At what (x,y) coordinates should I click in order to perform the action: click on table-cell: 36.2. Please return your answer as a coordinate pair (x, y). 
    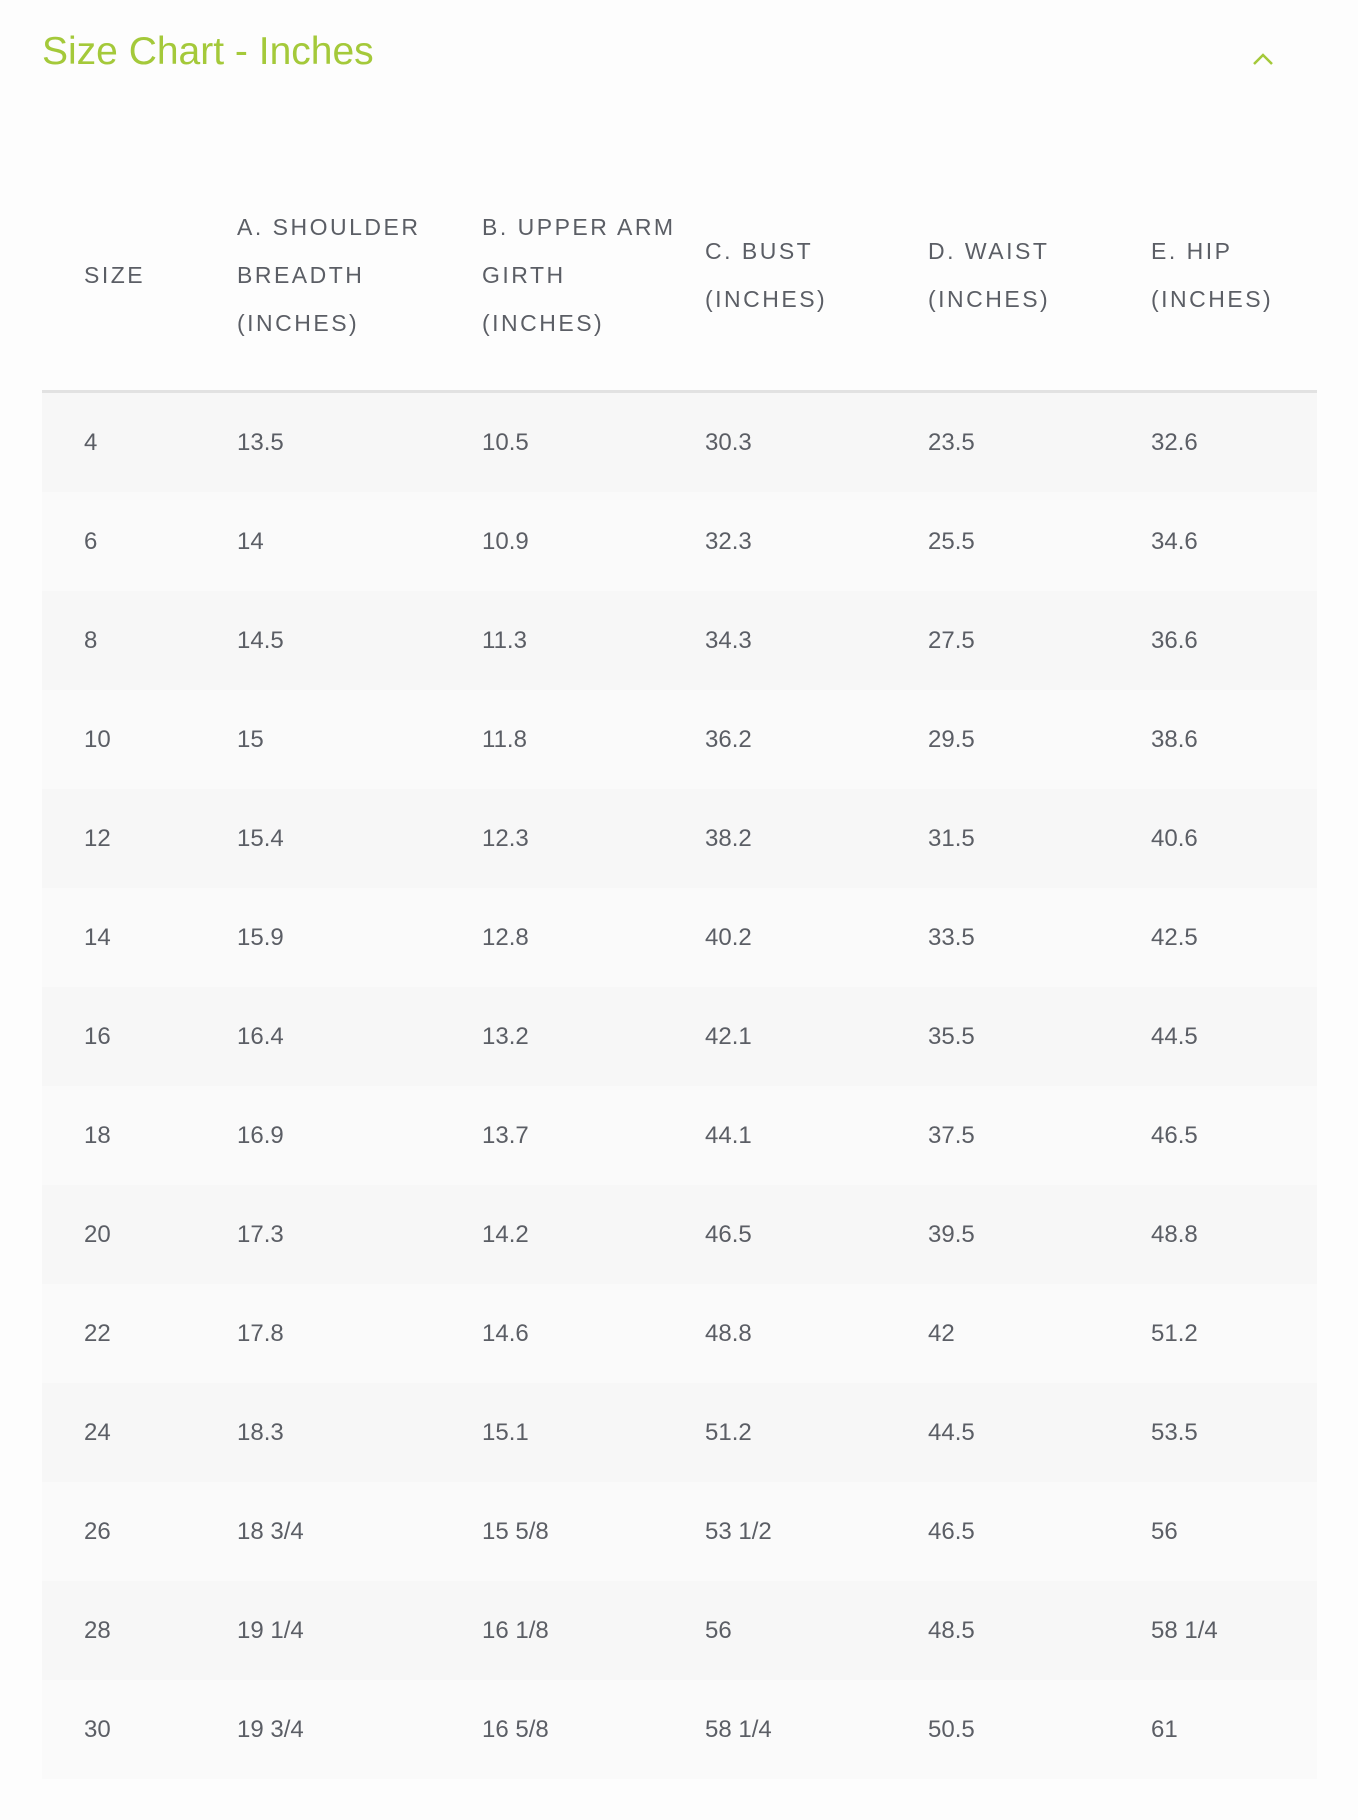
    Looking at the image, I should click on (816, 739).